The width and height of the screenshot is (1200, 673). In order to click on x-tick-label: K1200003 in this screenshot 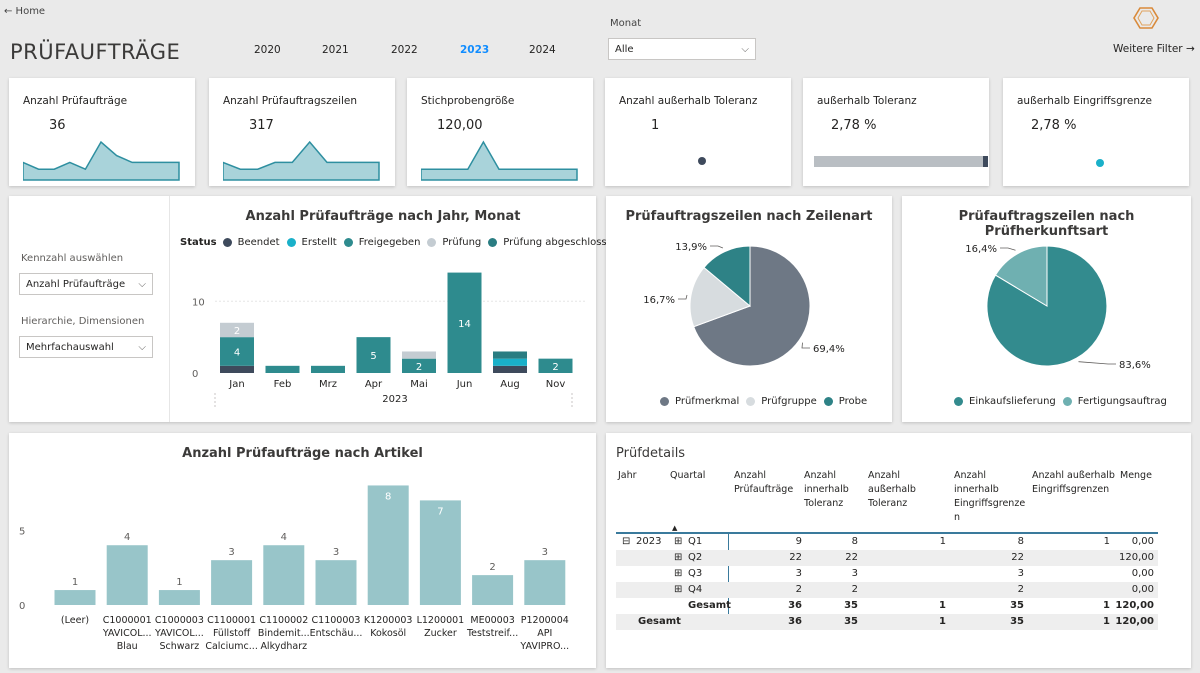, I will do `click(388, 620)`.